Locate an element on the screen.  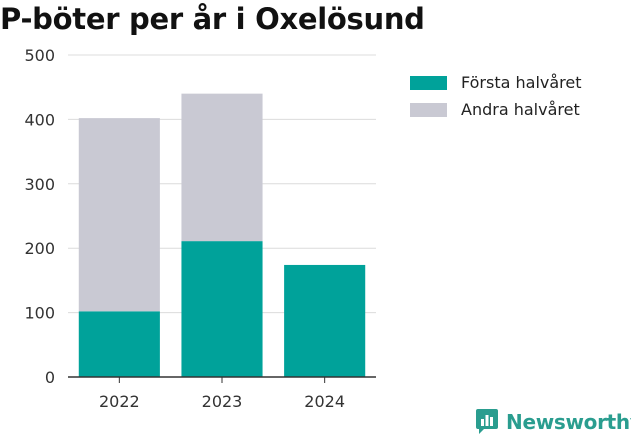
brand-name: Newsworthy is located at coordinates (568, 422).